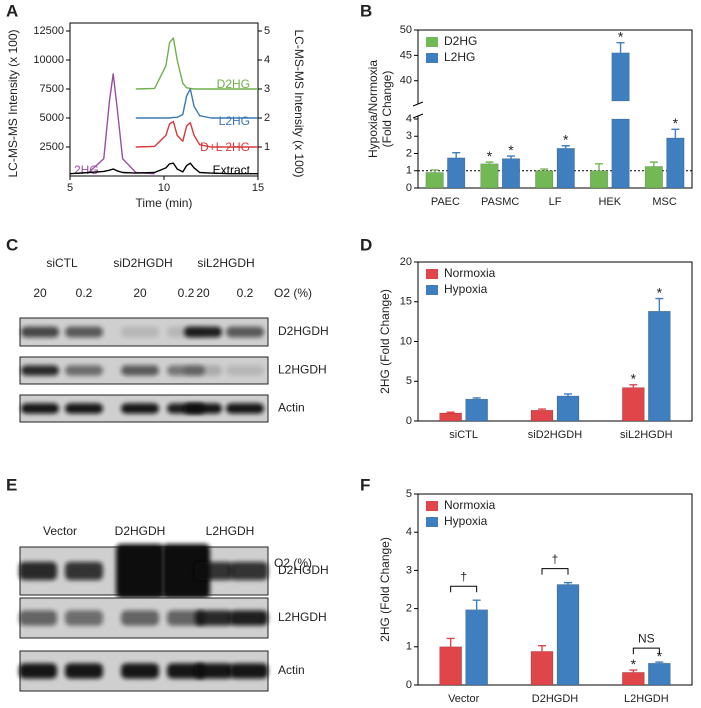 This screenshot has width=701, height=708. Describe the element at coordinates (140, 531) in the screenshot. I see `blot-group-label: D2HGDH` at that location.